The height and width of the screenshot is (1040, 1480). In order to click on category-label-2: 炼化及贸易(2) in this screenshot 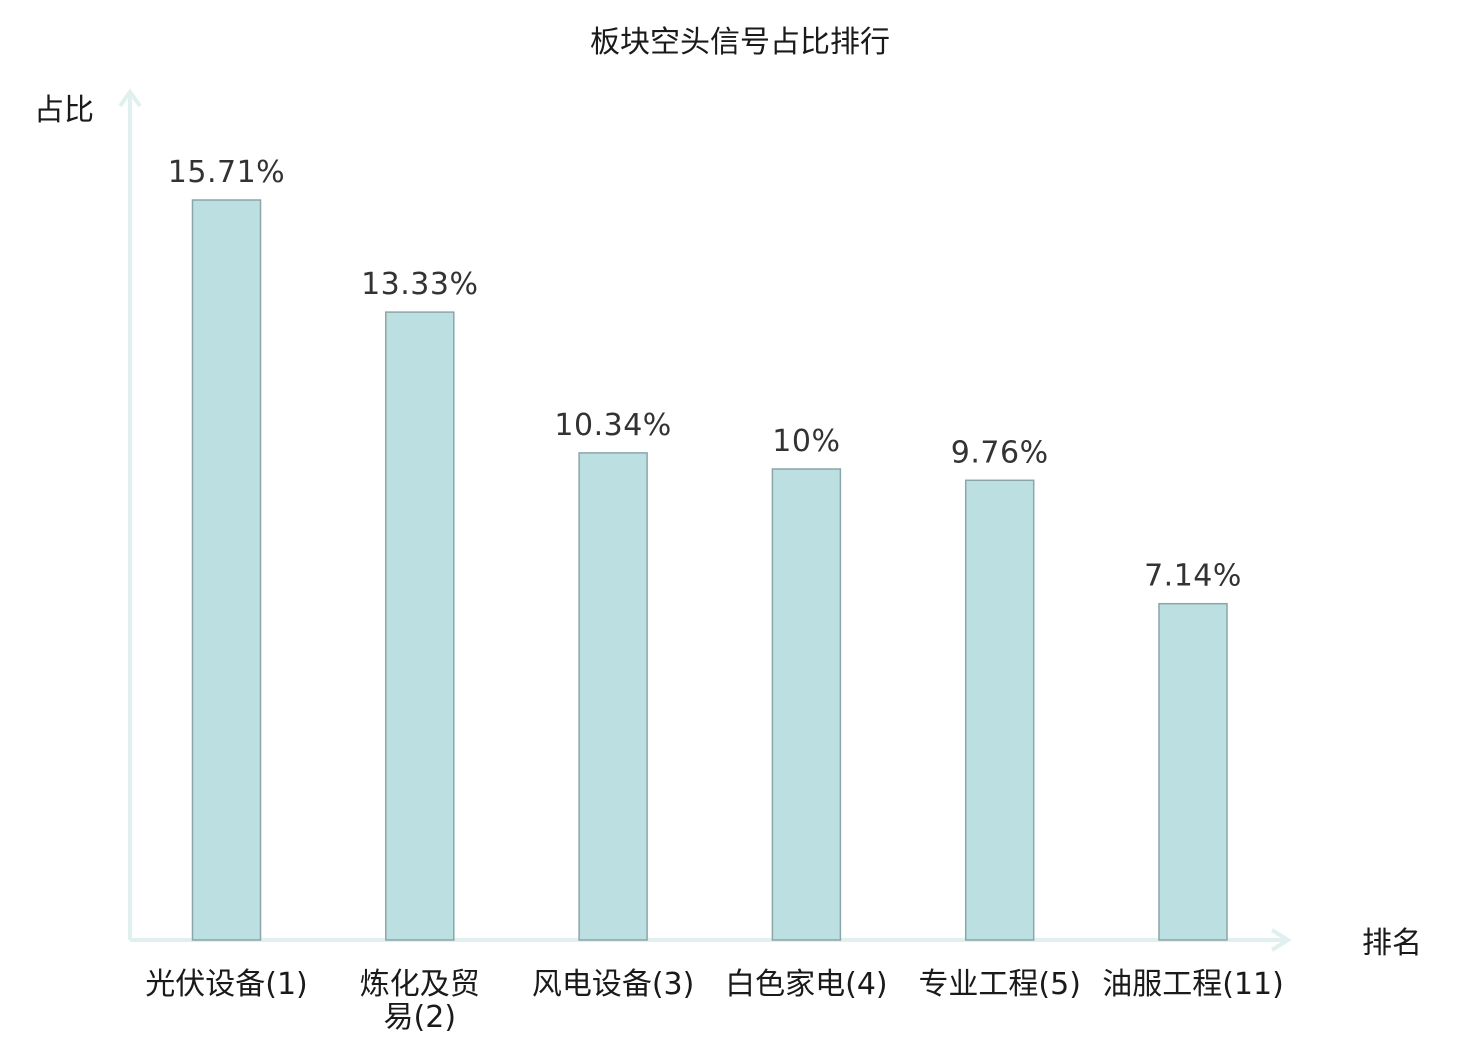, I will do `click(420, 1001)`.